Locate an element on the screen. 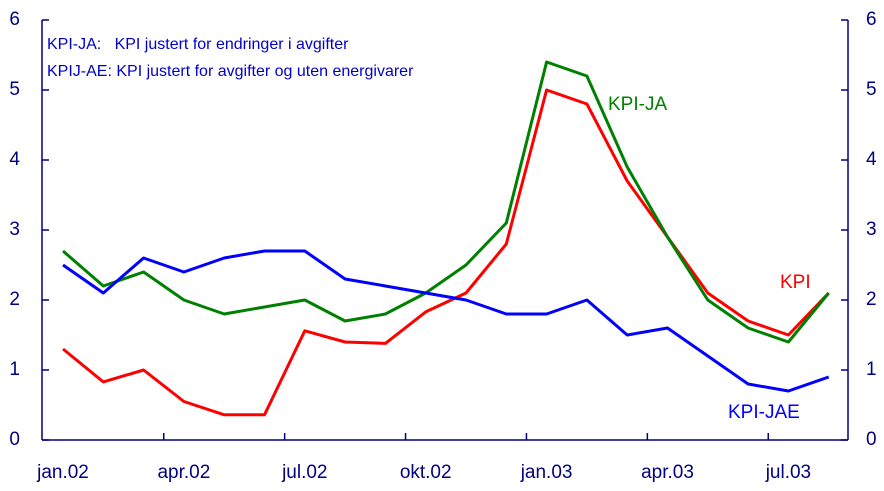 This screenshot has height=491, width=884. series-label: KPI-JAE is located at coordinates (764, 412).